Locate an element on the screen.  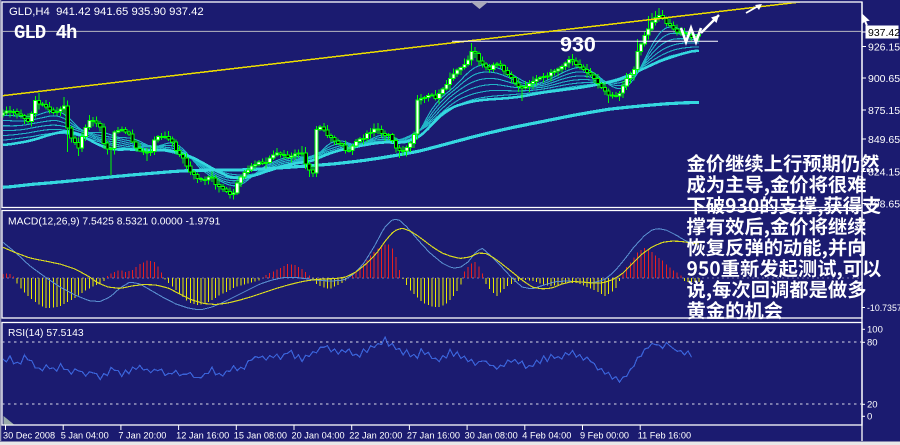
svg-text: 926.15 is located at coordinates (884, 47).